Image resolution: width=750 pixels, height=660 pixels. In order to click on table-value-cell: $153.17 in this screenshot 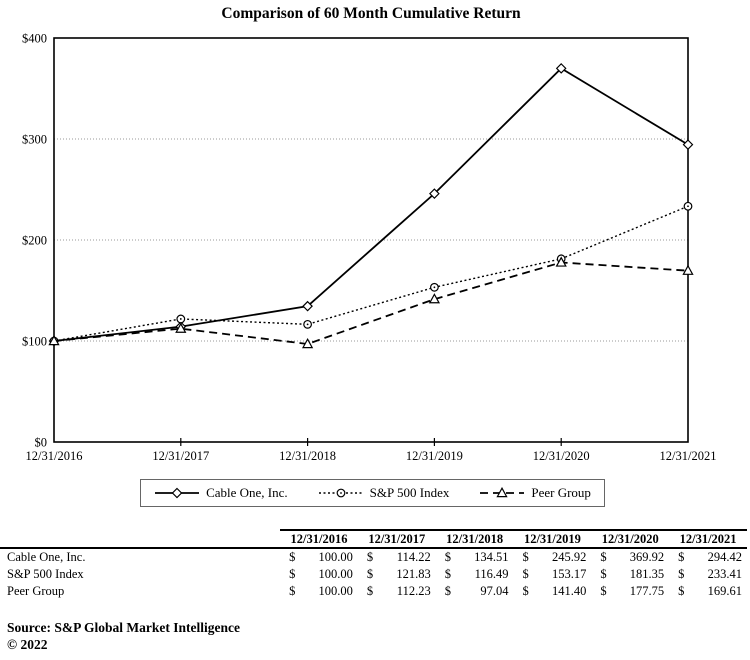, I will do `click(553, 574)`.